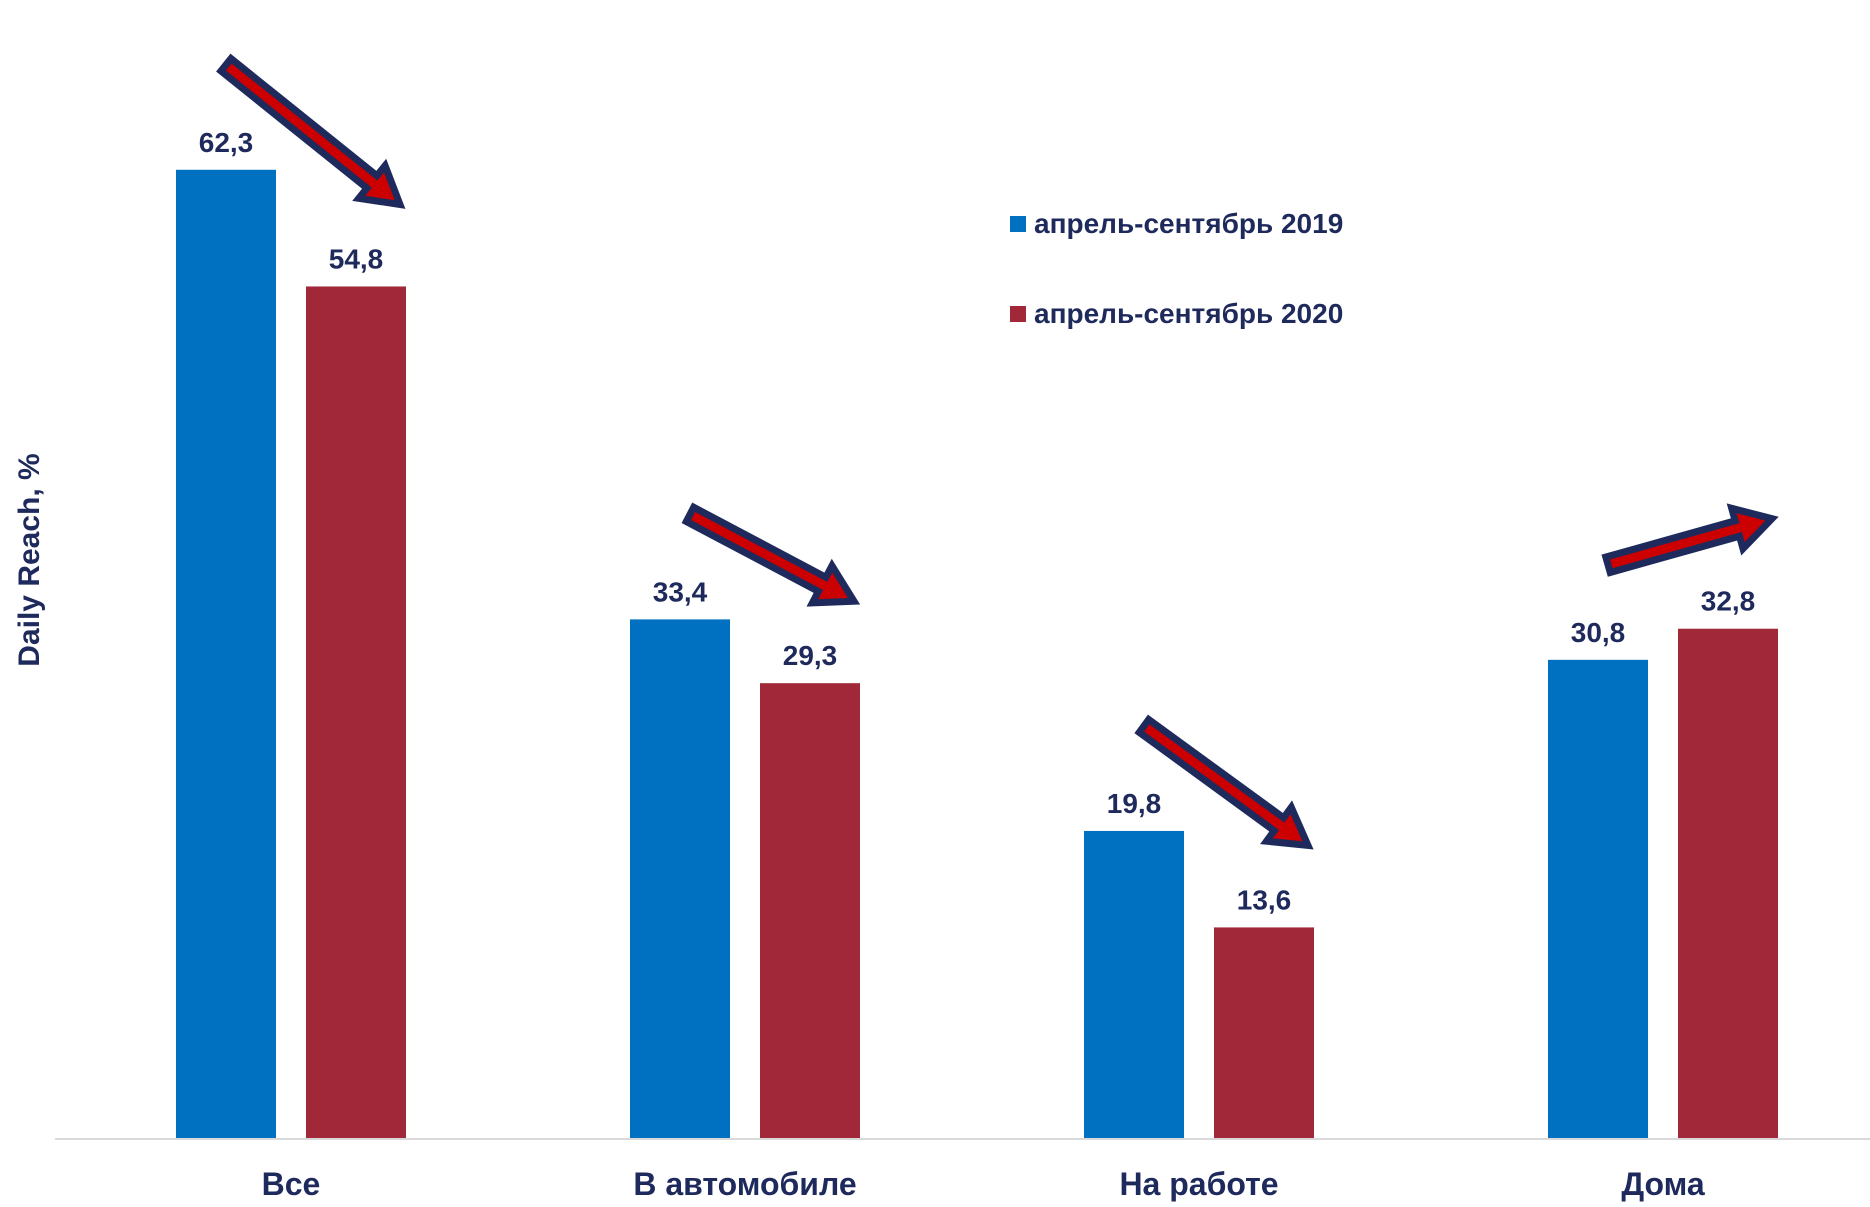 This screenshot has width=1870, height=1207. Describe the element at coordinates (29, 560) in the screenshot. I see `y-axis-label: Daily Reach, %` at that location.